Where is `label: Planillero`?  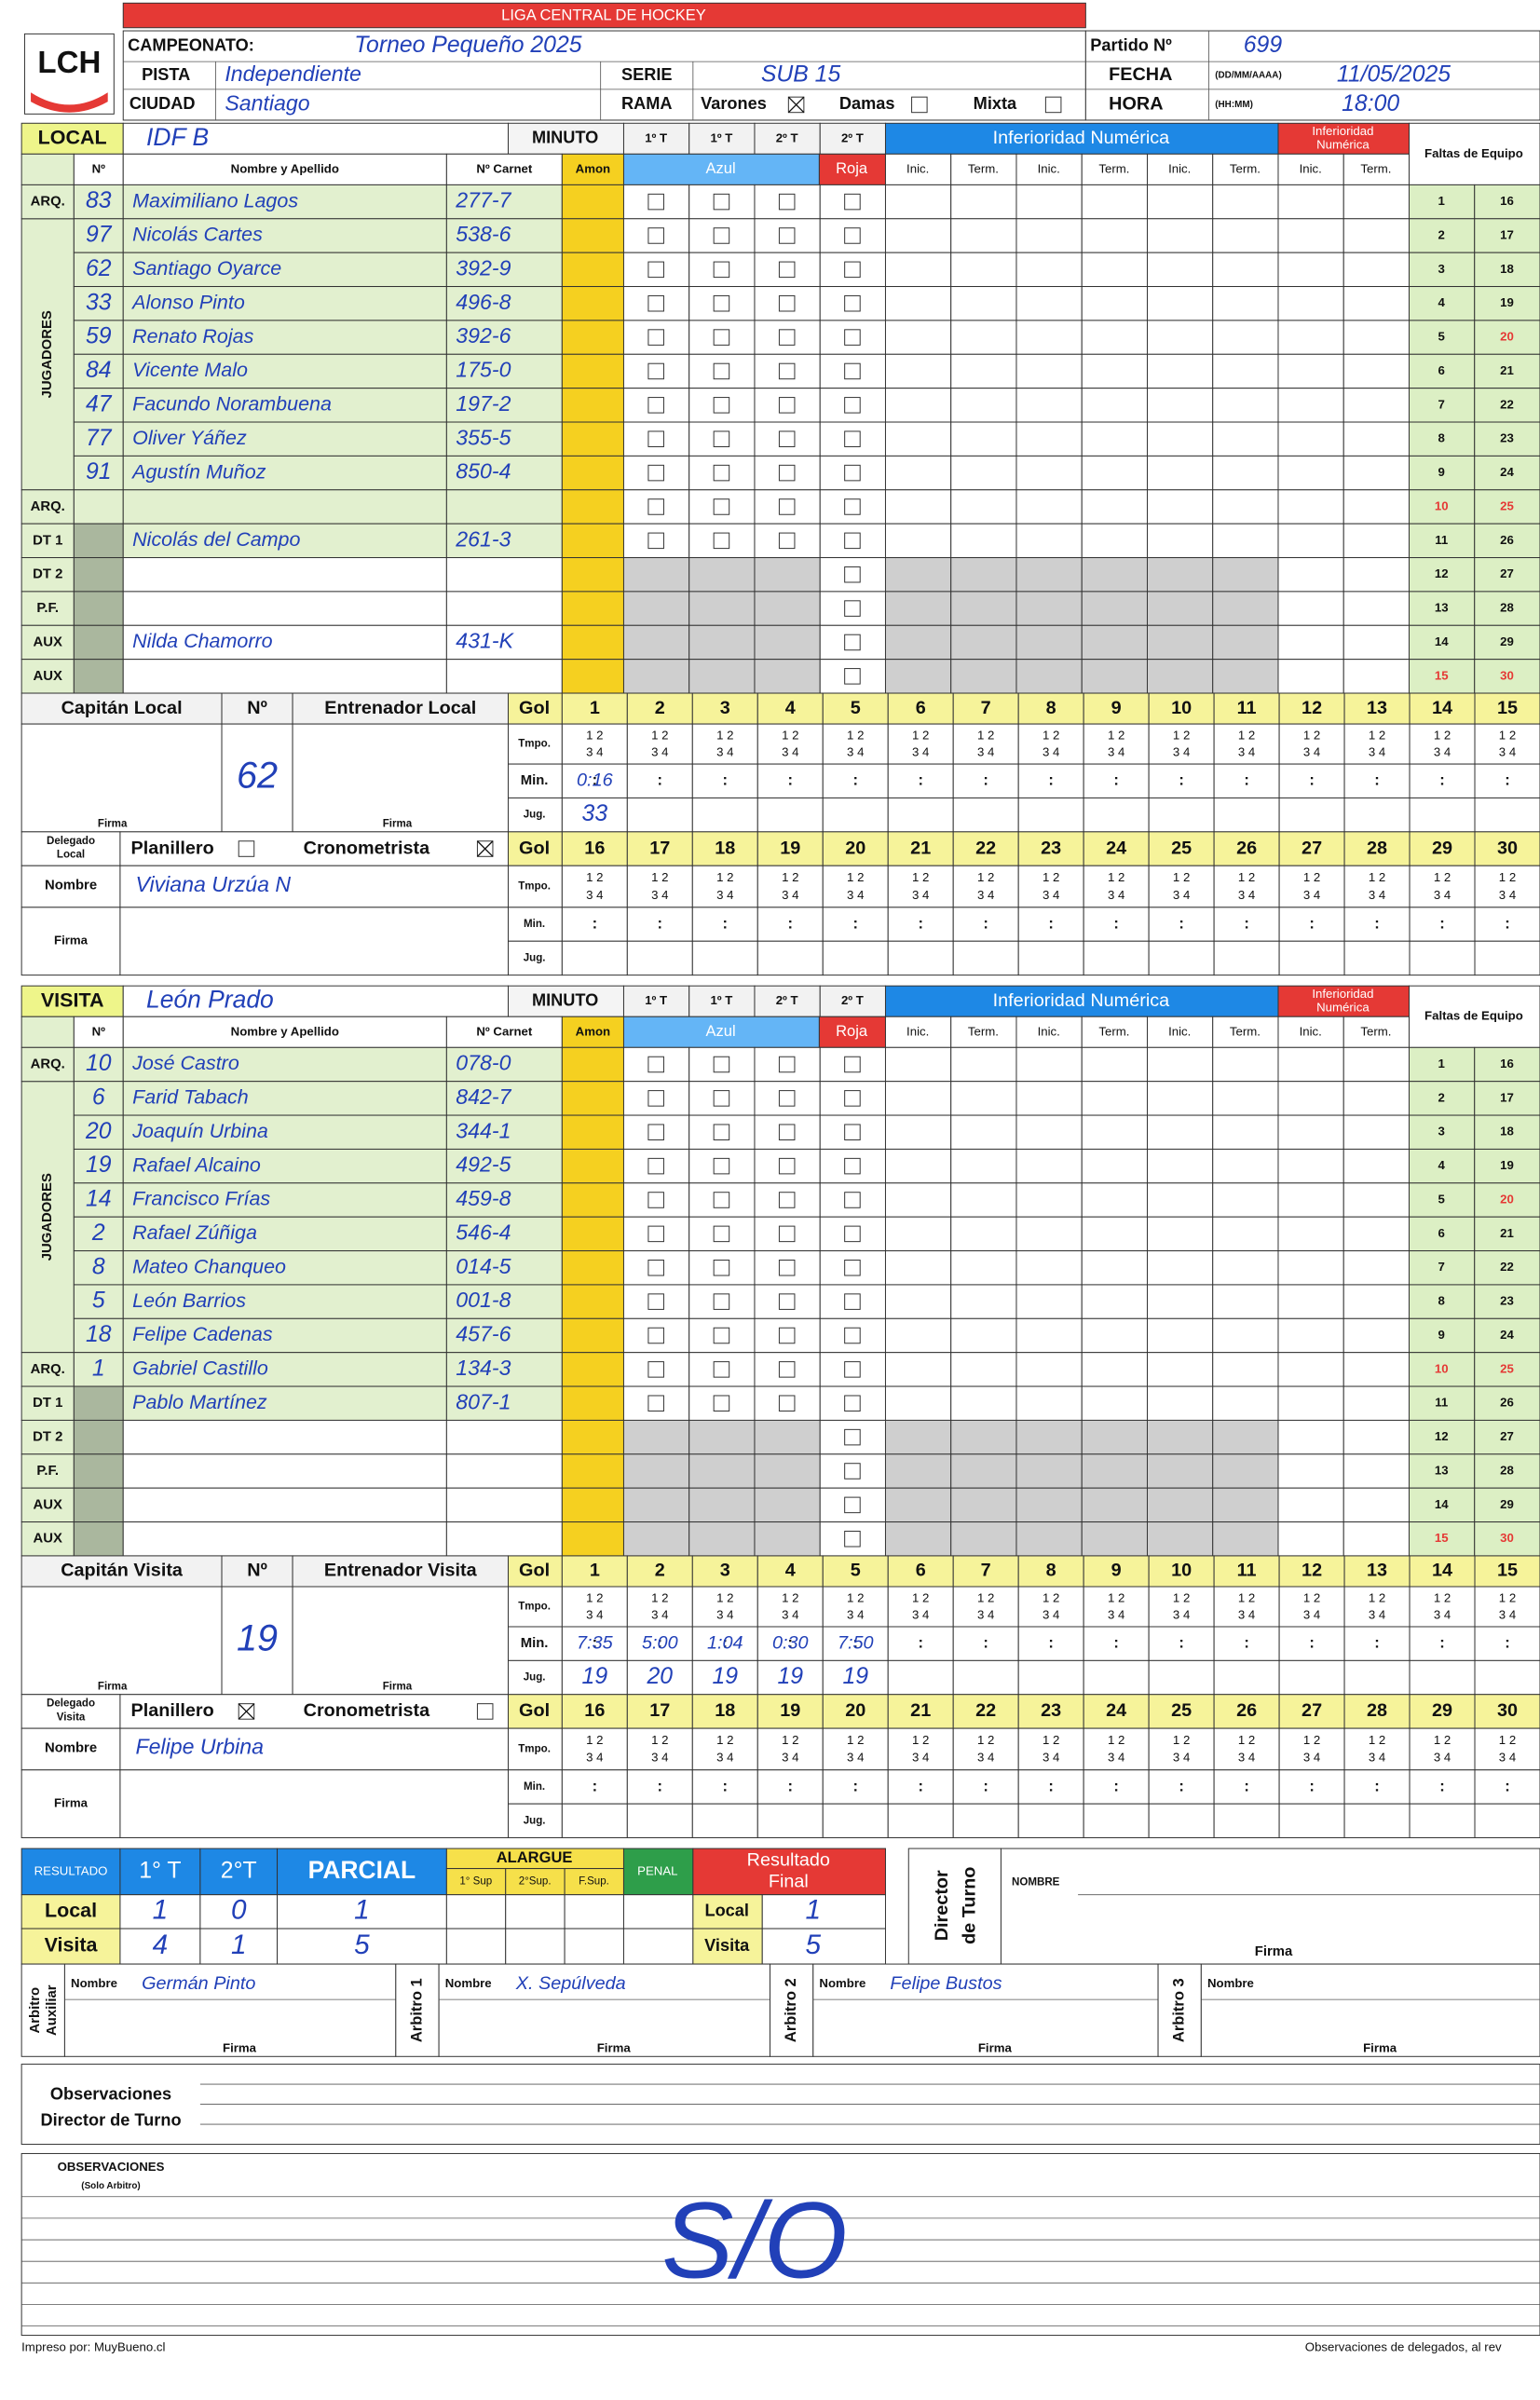 label: Planillero is located at coordinates (172, 848).